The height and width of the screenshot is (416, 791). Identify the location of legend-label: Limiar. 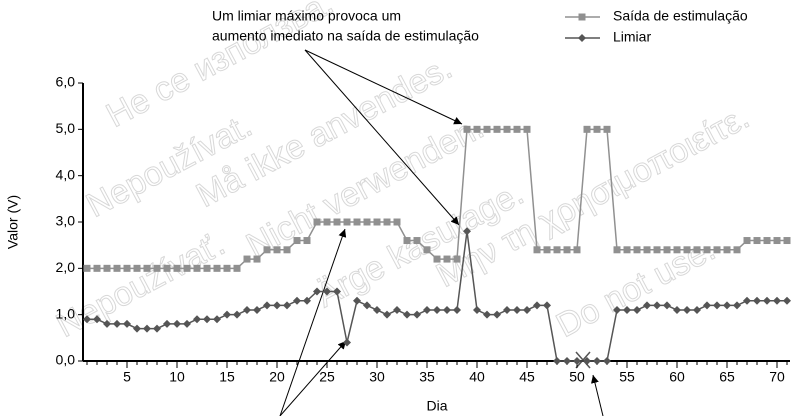
(632, 37).